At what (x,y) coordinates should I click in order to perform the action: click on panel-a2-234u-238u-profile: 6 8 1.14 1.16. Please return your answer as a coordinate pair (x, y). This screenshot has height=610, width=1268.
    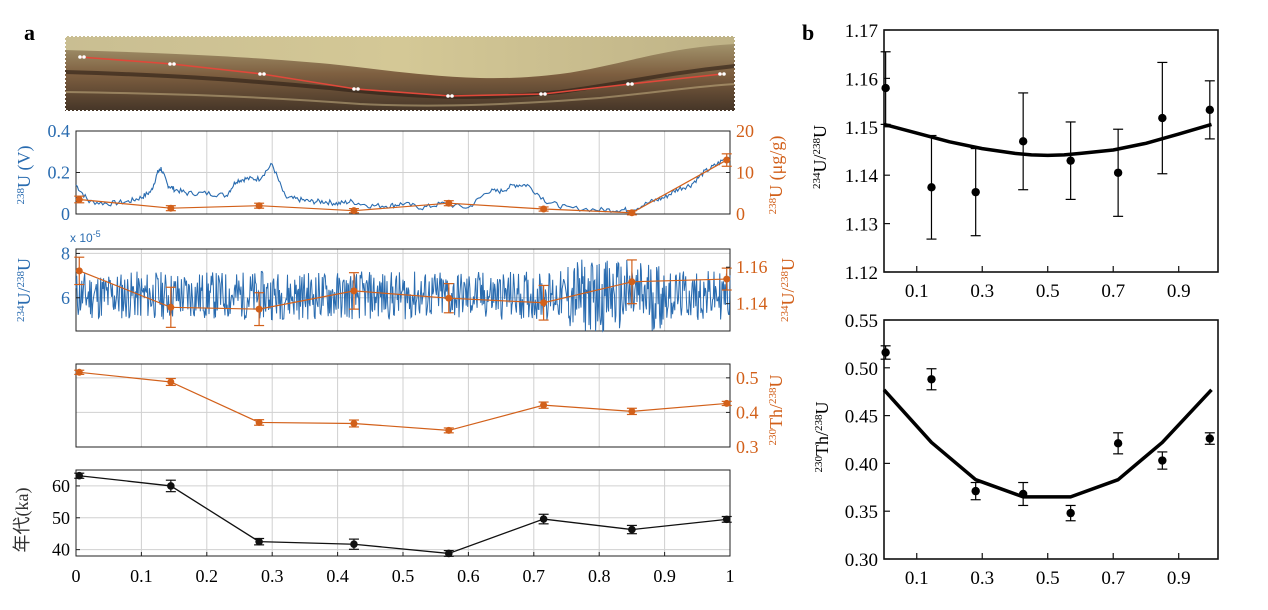
    Looking at the image, I should click on (414, 288).